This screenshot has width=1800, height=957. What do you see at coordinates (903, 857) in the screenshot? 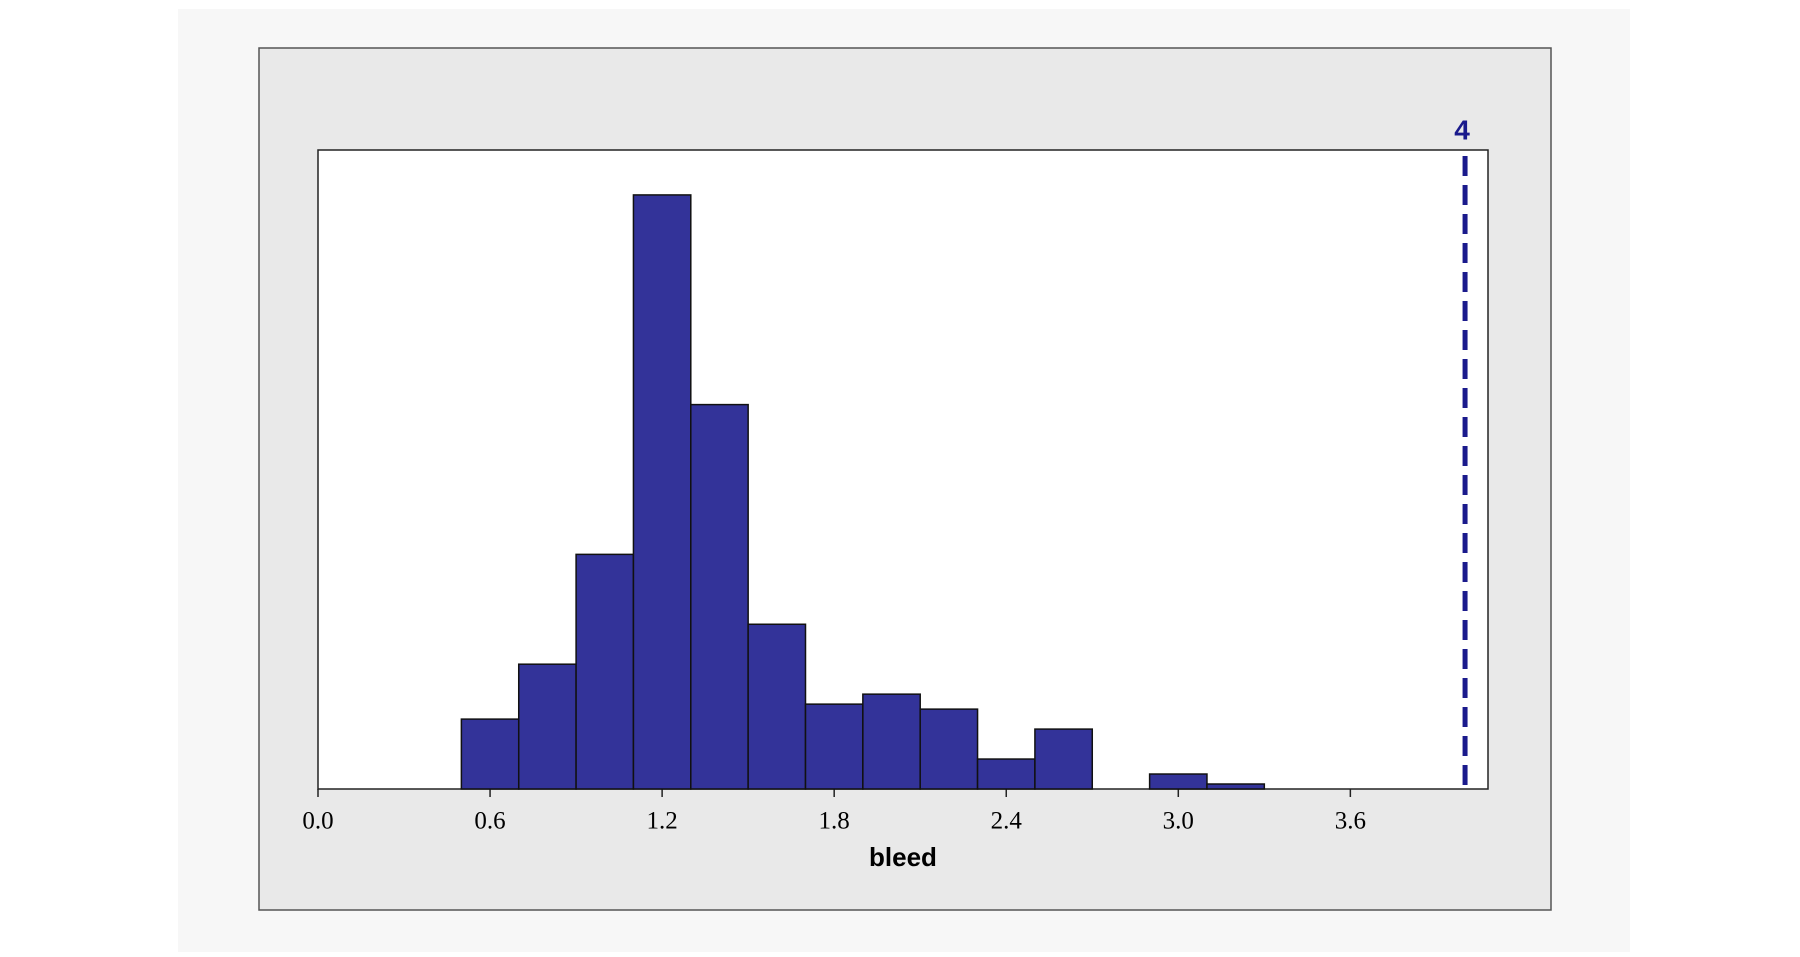
I see `x-axis-label: bleed` at bounding box center [903, 857].